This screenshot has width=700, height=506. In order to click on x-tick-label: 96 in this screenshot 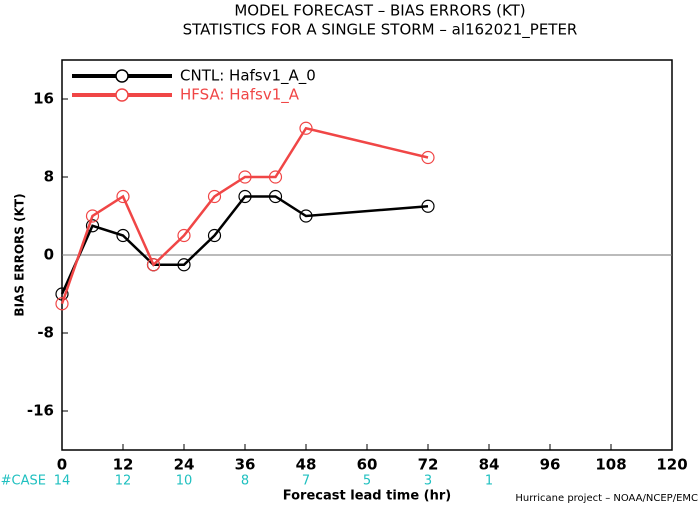, I will do `click(550, 465)`.